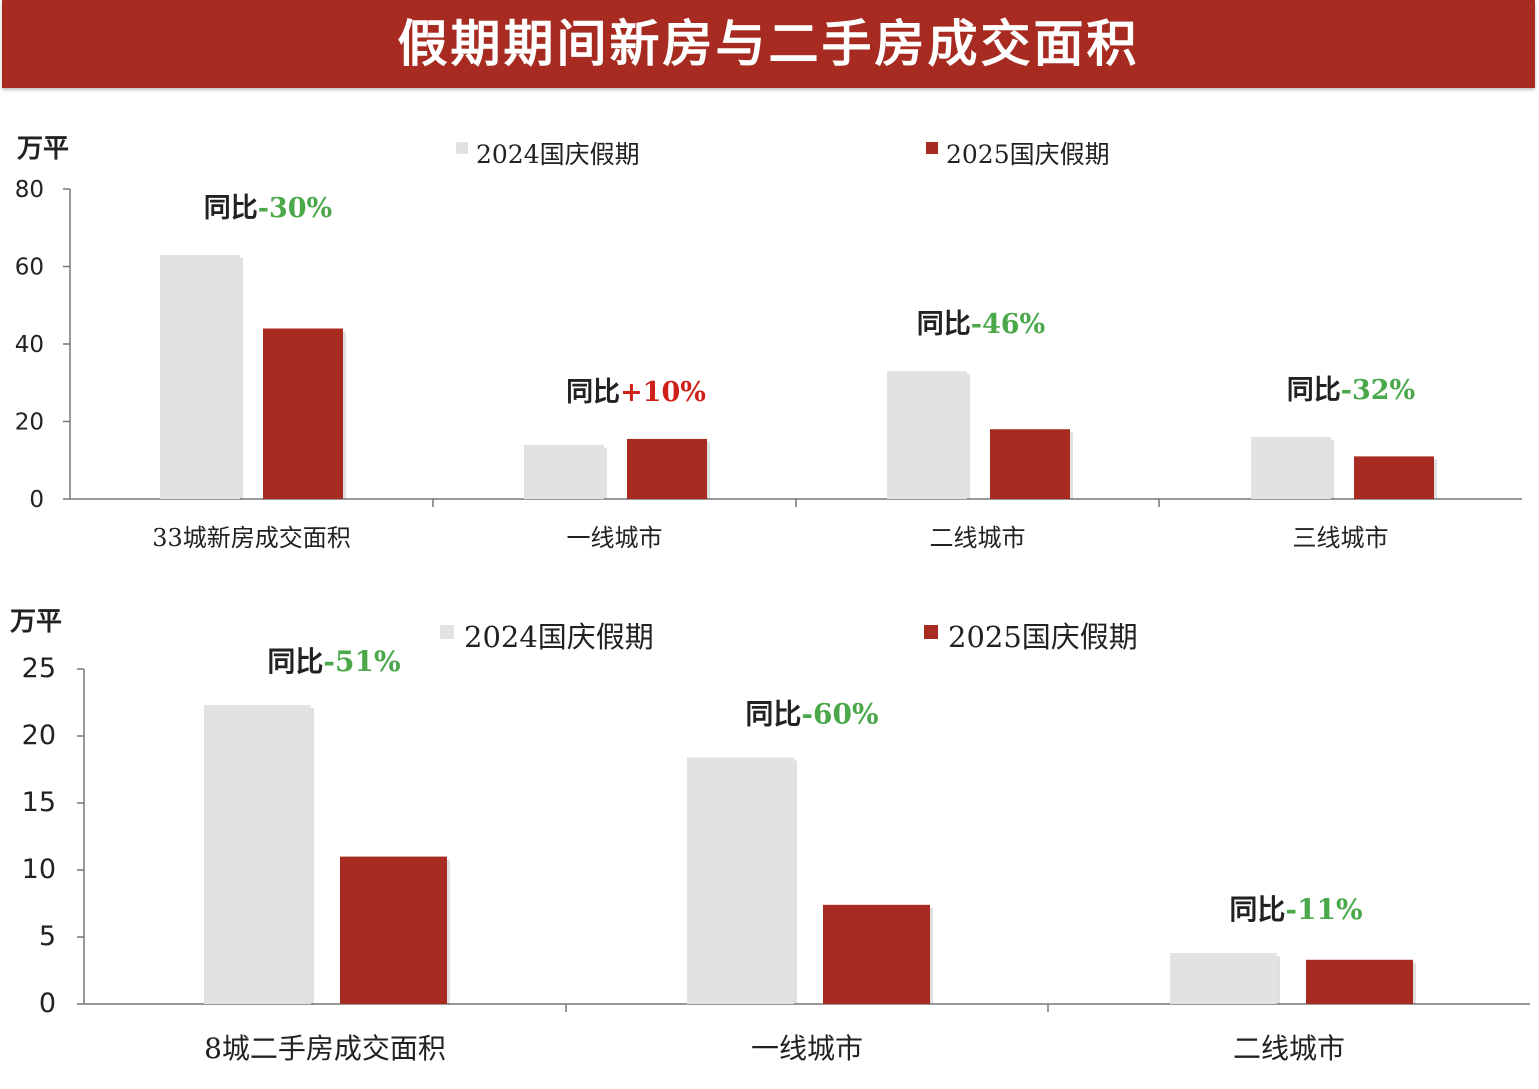 This screenshot has width=1539, height=1089. Describe the element at coordinates (47, 936) in the screenshot. I see `y-tick-label: 5` at that location.